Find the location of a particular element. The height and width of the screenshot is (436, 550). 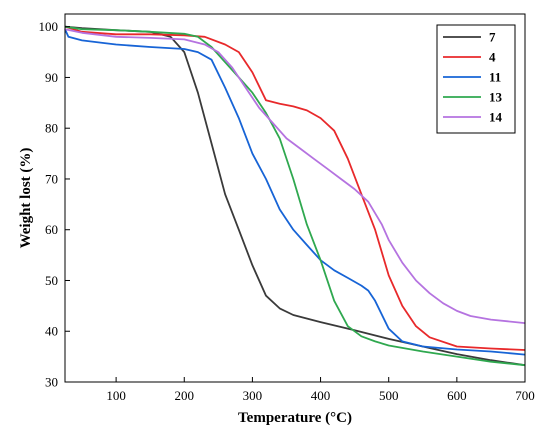

y-tick-label: 50 is located at coordinates (51, 280).